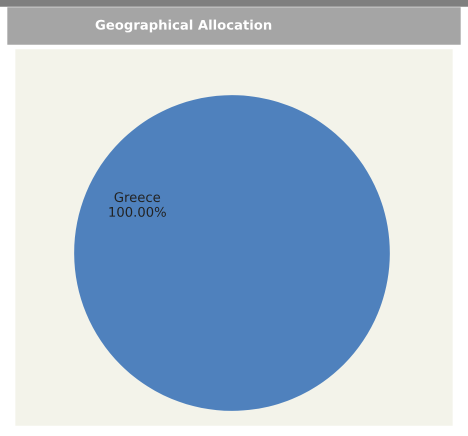 The image size is (468, 436). What do you see at coordinates (137, 211) in the screenshot?
I see `data-label: 100.00%` at bounding box center [137, 211].